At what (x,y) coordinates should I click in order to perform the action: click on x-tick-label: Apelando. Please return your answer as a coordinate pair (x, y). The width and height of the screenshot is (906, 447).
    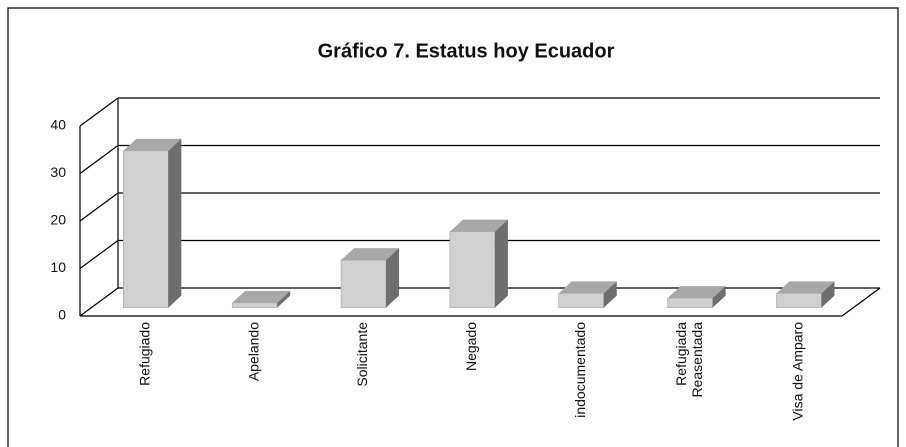
    Looking at the image, I should click on (253, 351).